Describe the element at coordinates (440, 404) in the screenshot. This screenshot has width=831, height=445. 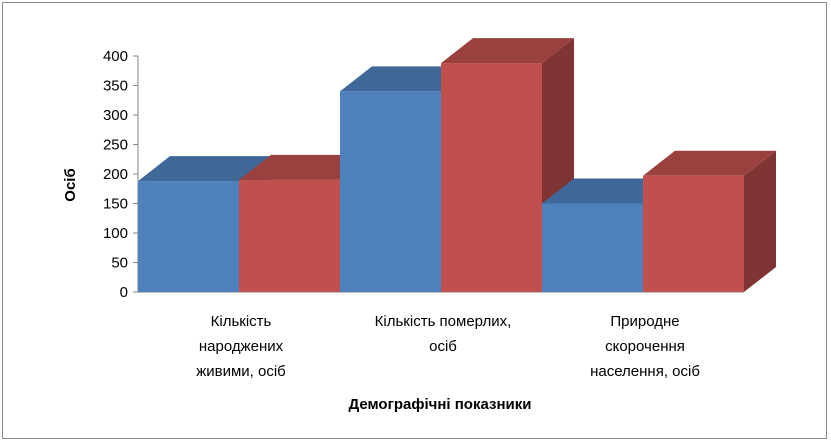
I see `x-axis-title: Демографічні показники` at that location.